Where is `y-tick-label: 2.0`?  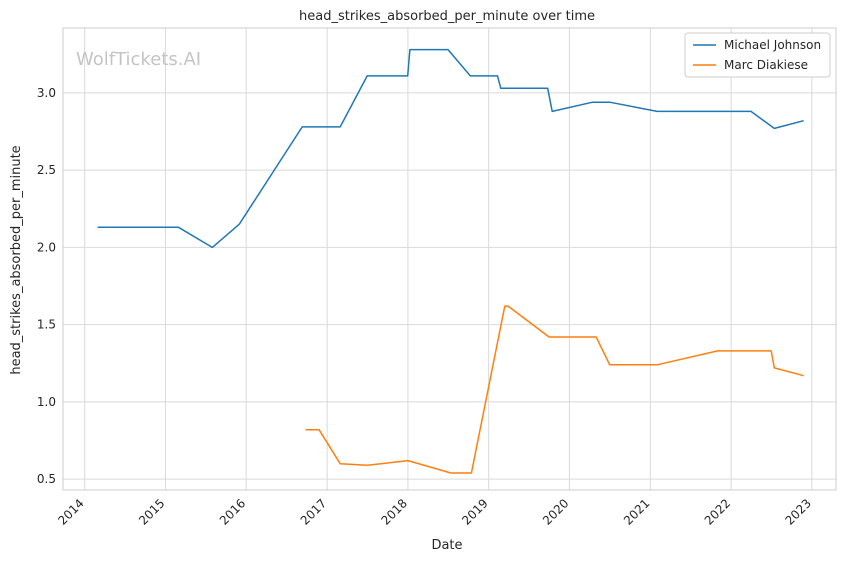 y-tick-label: 2.0 is located at coordinates (46, 247).